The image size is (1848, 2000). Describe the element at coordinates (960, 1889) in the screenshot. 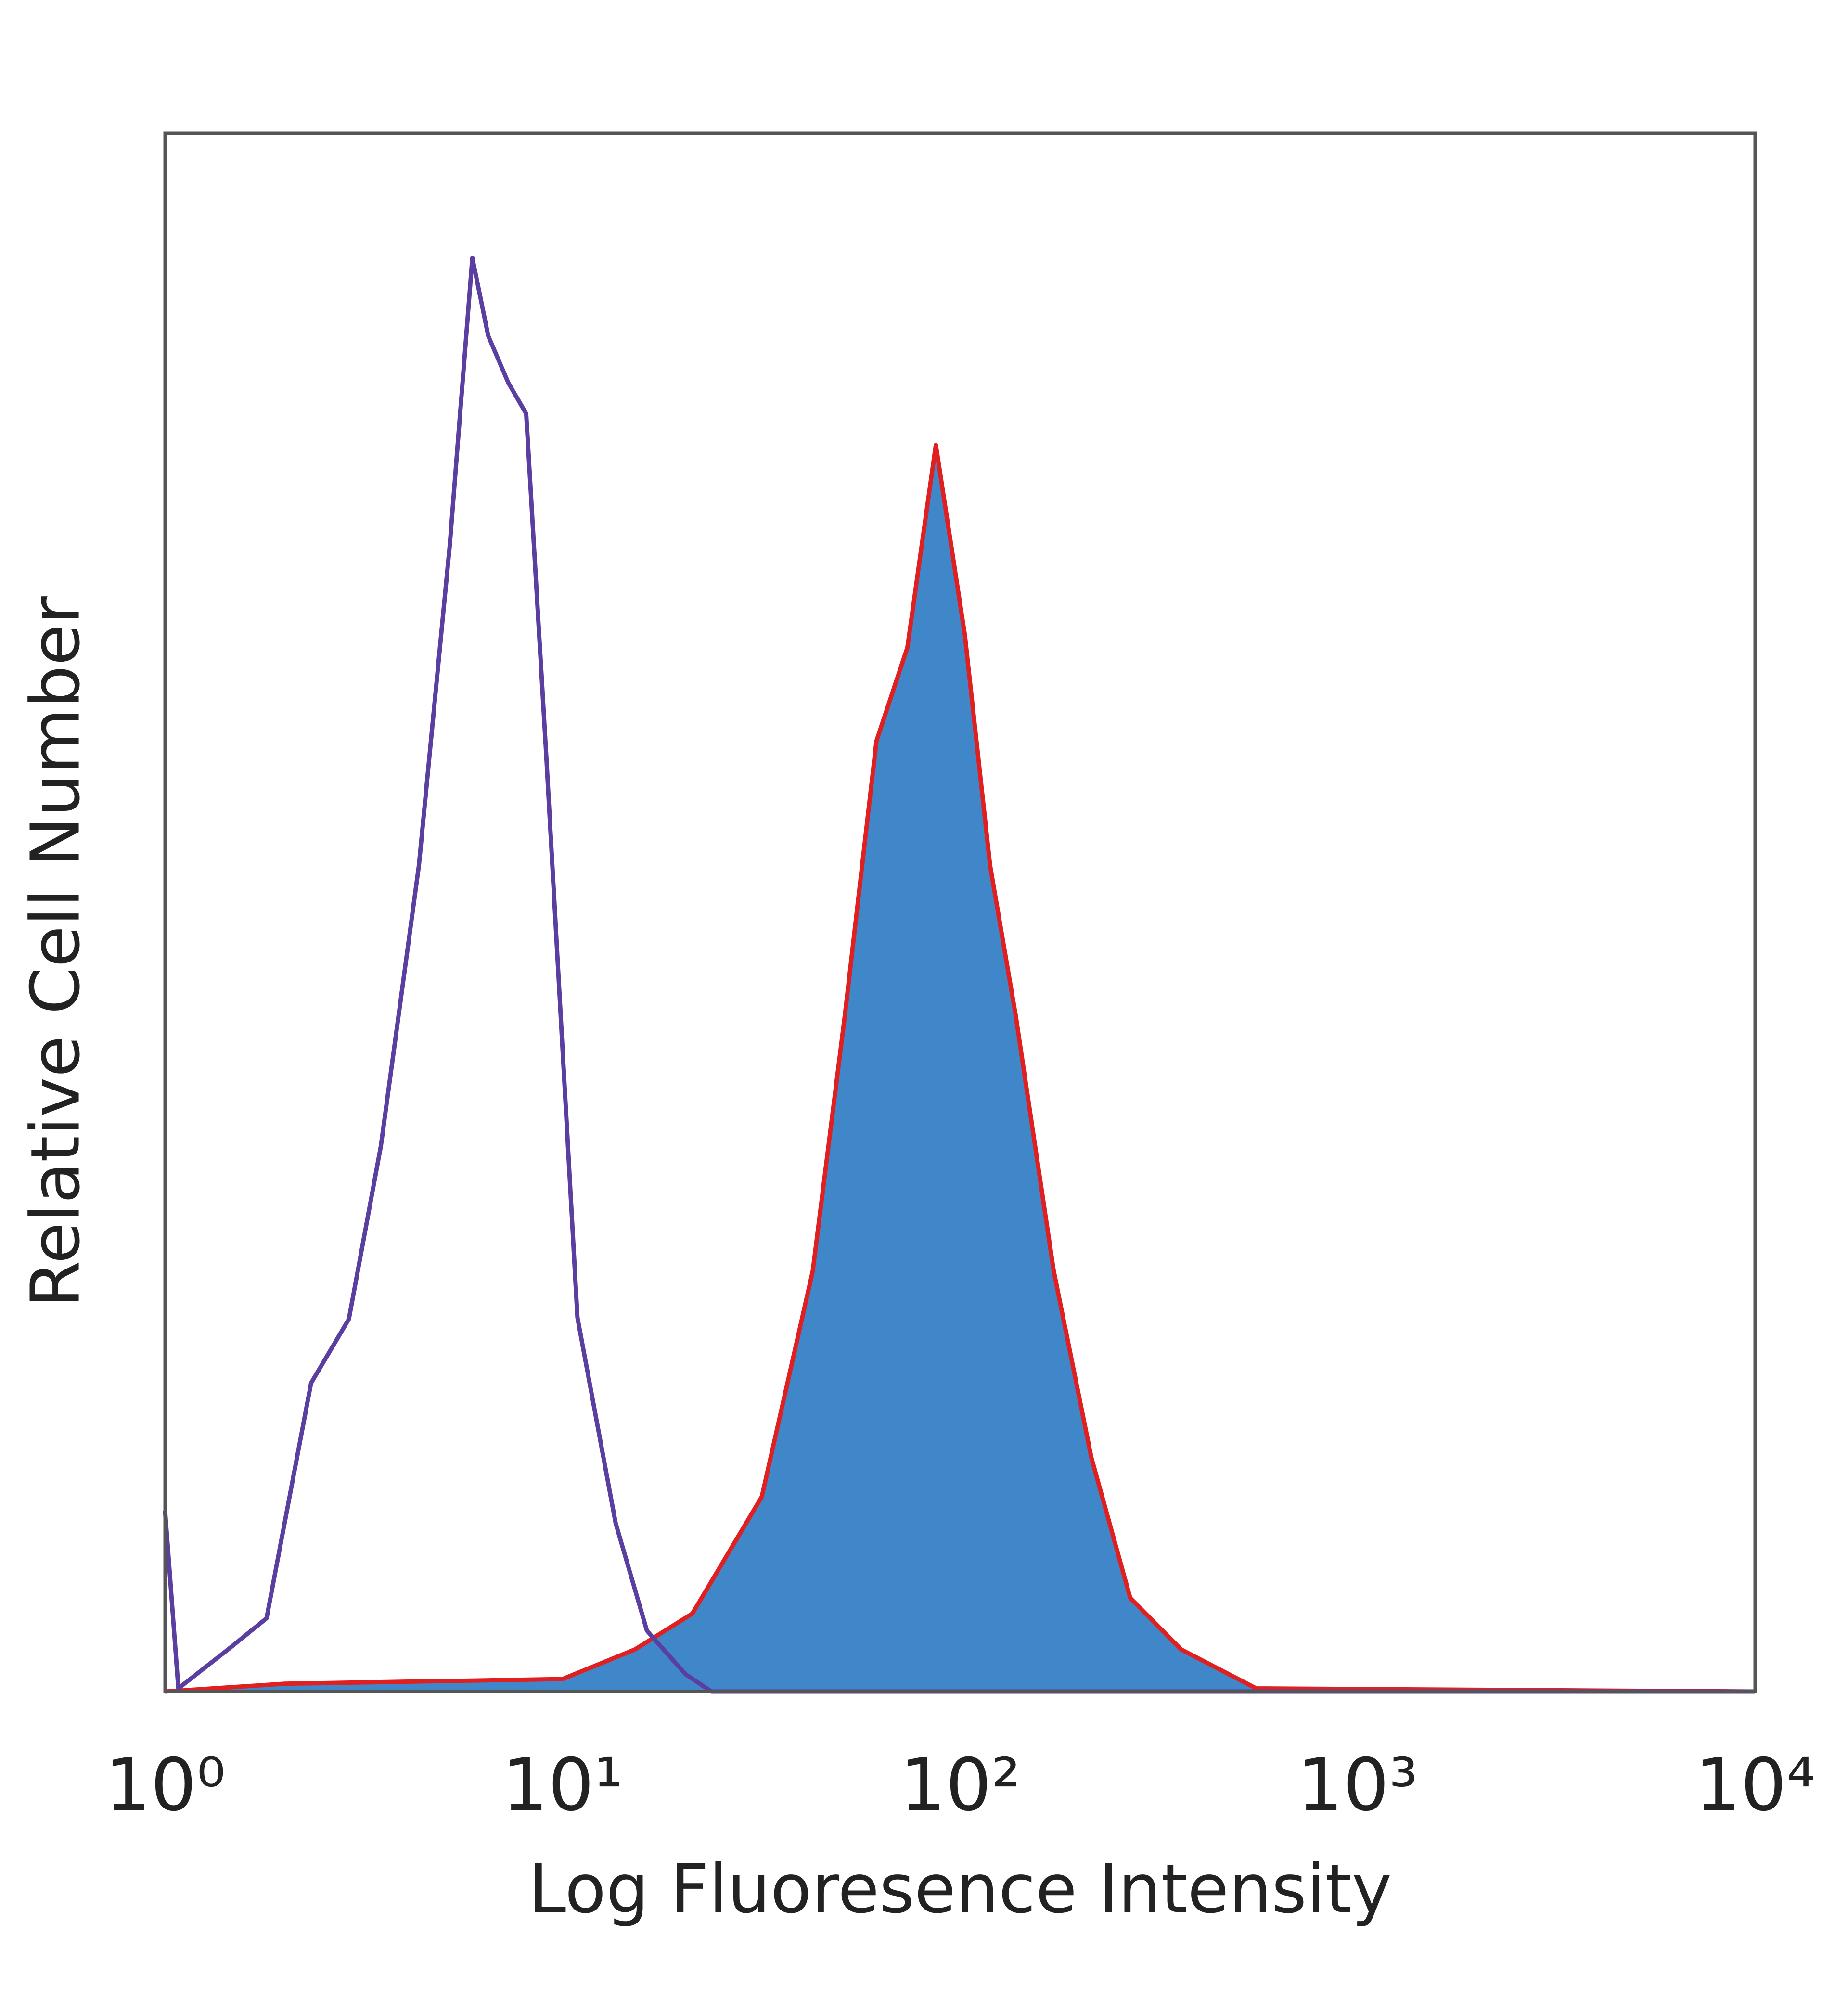

I see `x-axis-title: Log Fluoresence Intensity` at that location.